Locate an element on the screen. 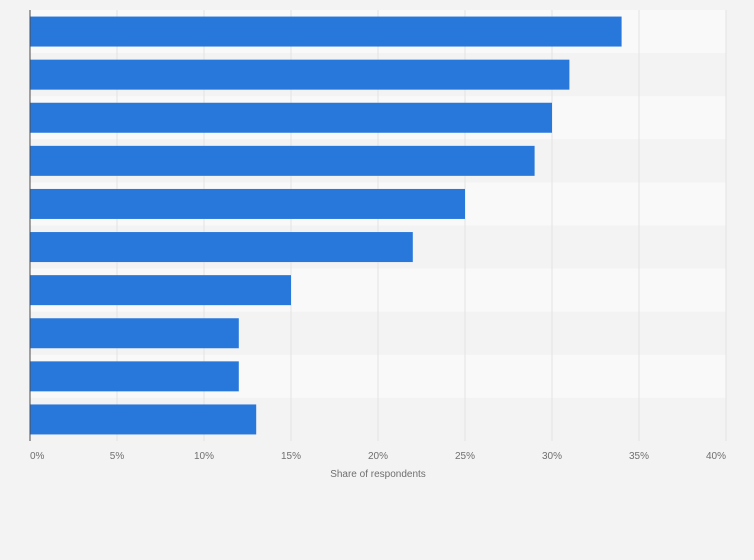 The height and width of the screenshot is (560, 754). x-tick-label: 20% is located at coordinates (378, 456).